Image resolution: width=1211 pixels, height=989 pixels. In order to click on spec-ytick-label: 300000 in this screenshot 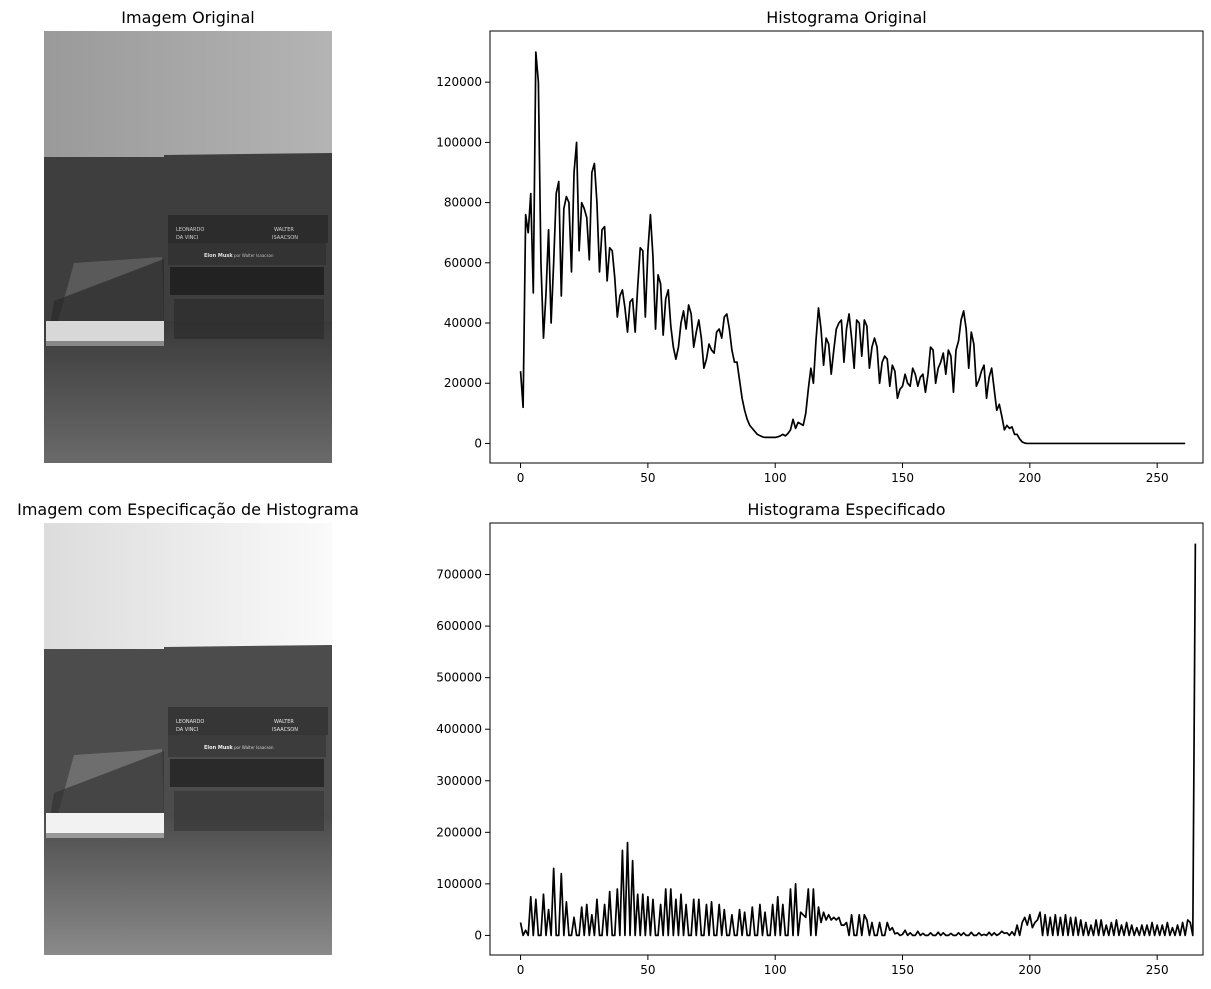, I will do `click(459, 781)`.